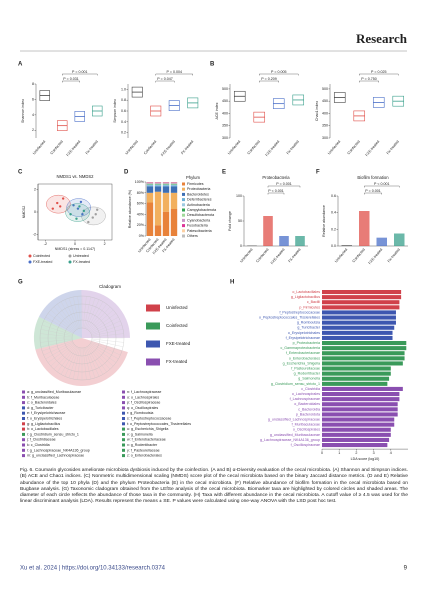  I want to click on y-tick-label: 300, so click(325, 138).